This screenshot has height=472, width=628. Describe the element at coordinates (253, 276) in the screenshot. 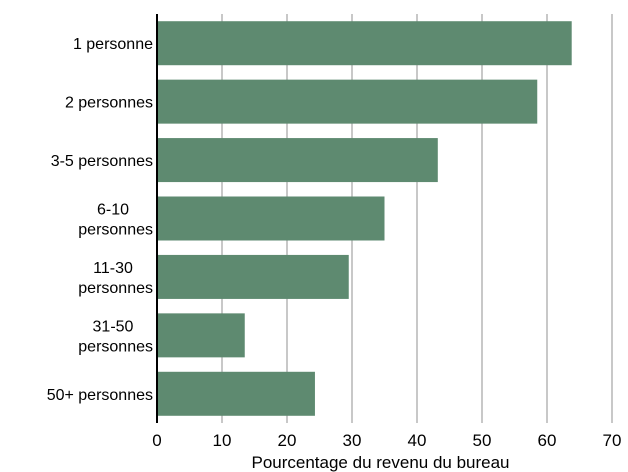

I see `bar-11-30-personnes` at that location.